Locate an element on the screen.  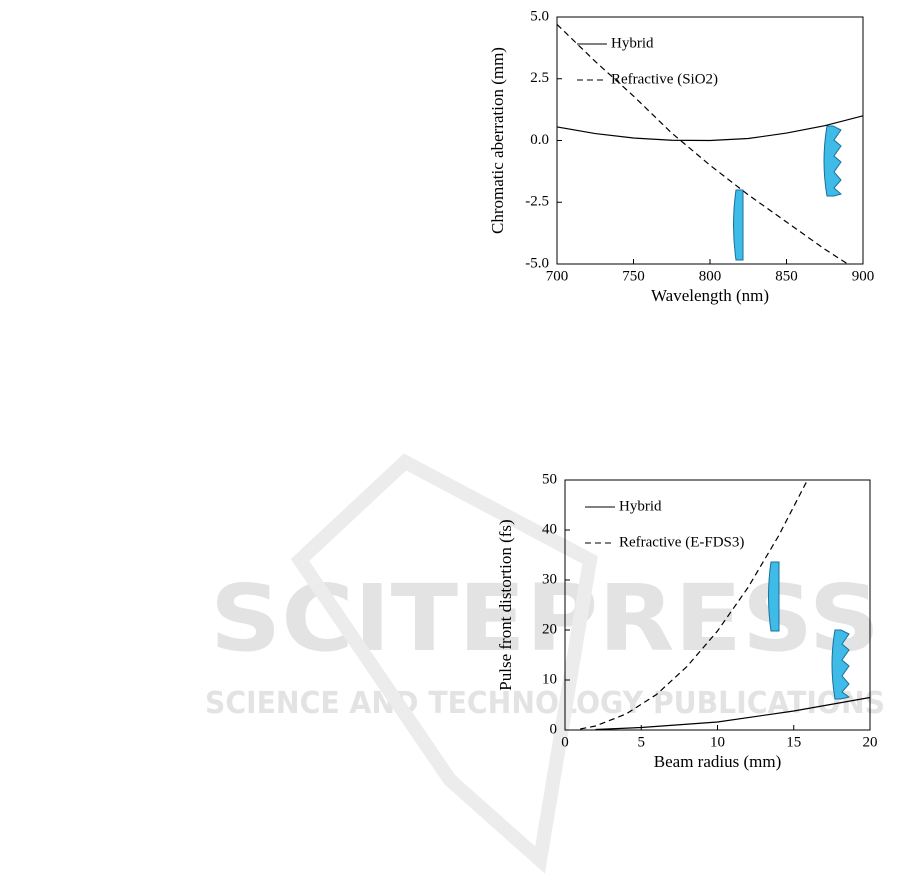
y-tick-label: 20 is located at coordinates (549, 629).